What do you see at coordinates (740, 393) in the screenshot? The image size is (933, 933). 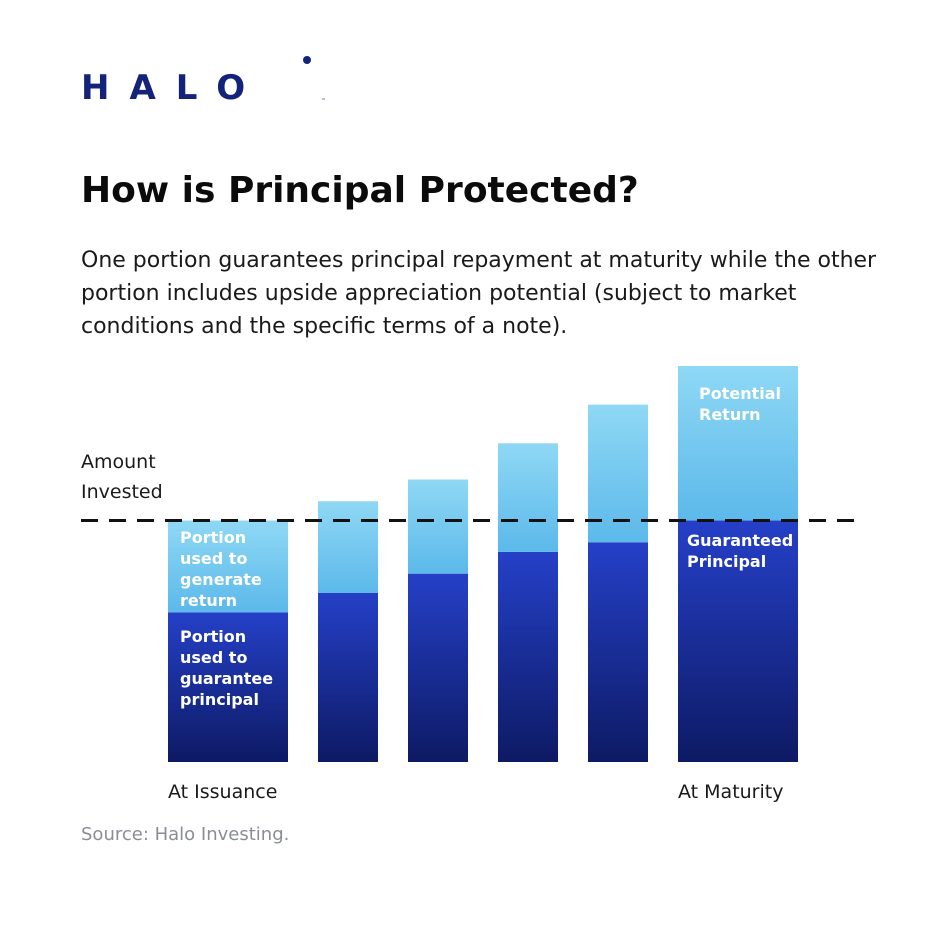 I see `maturity-return-annotation: Potential` at bounding box center [740, 393].